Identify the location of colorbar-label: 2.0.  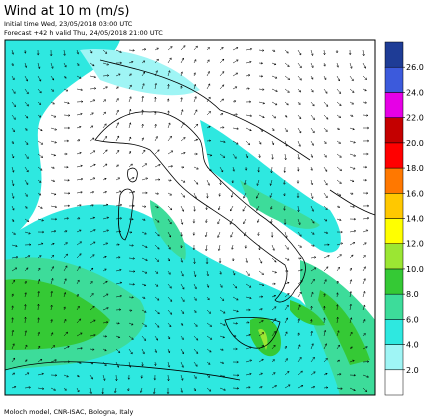
(412, 370).